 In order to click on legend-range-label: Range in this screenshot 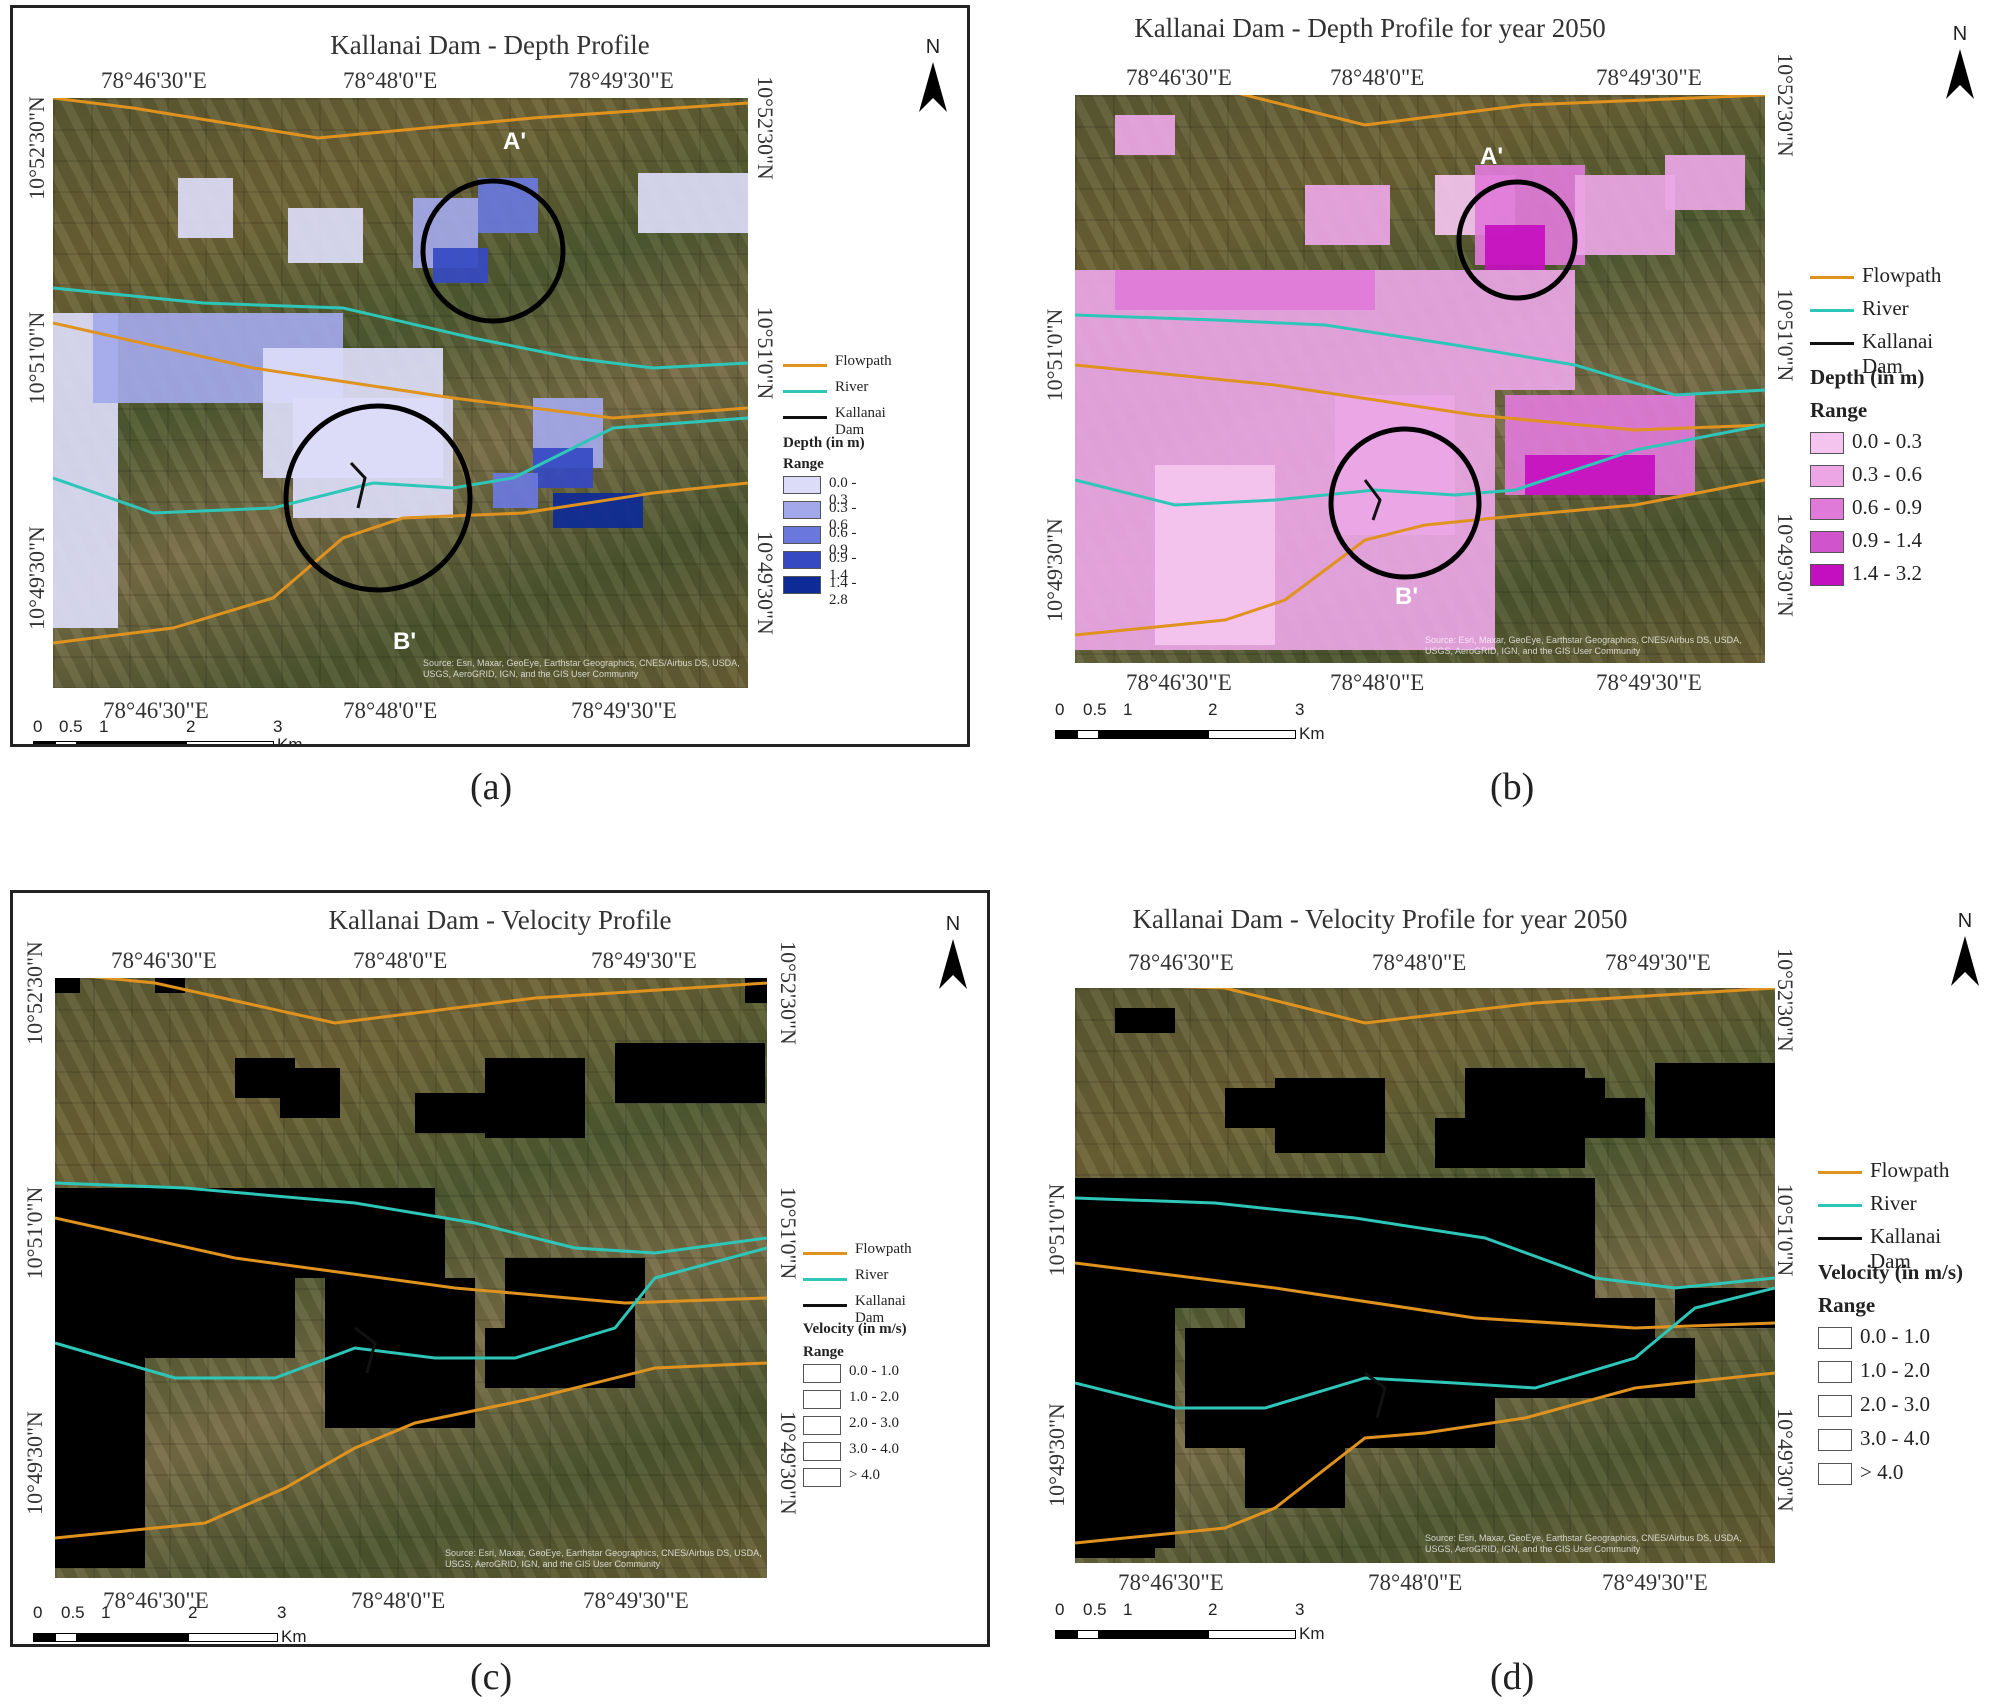, I will do `click(803, 464)`.